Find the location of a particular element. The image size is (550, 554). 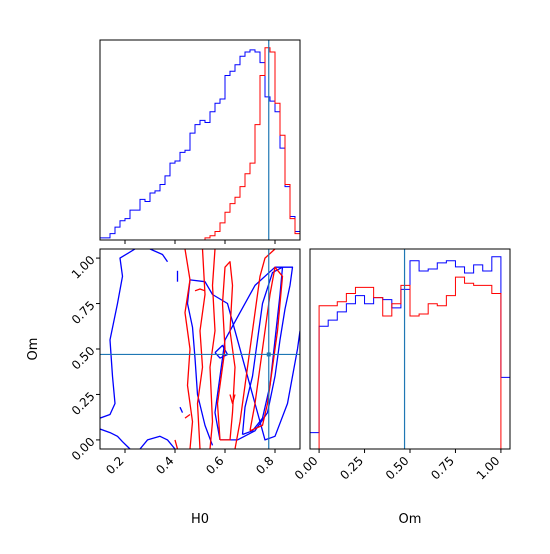

h0-hist-red-step is located at coordinates (200, 143).